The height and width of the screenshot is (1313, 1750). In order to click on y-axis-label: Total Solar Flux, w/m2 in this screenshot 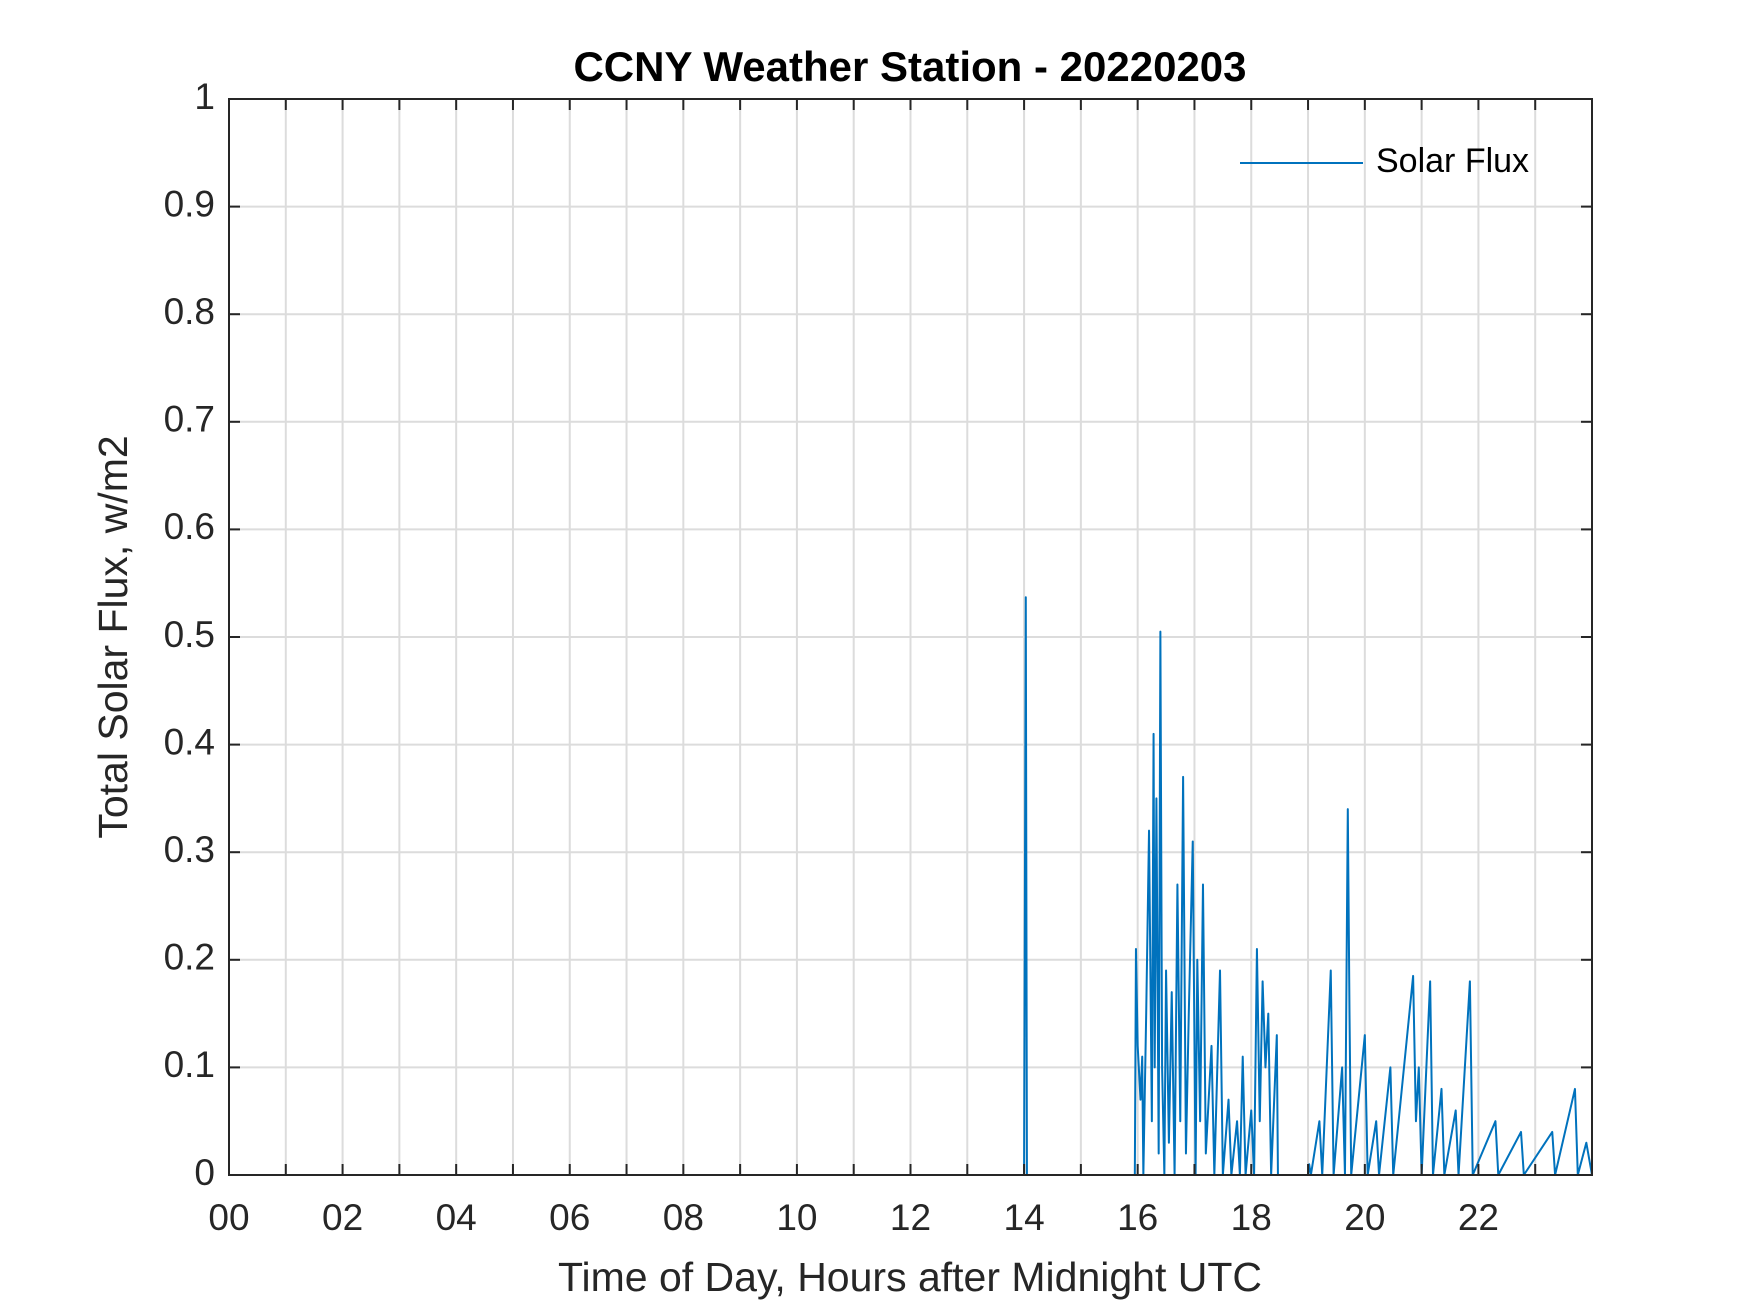, I will do `click(113, 636)`.